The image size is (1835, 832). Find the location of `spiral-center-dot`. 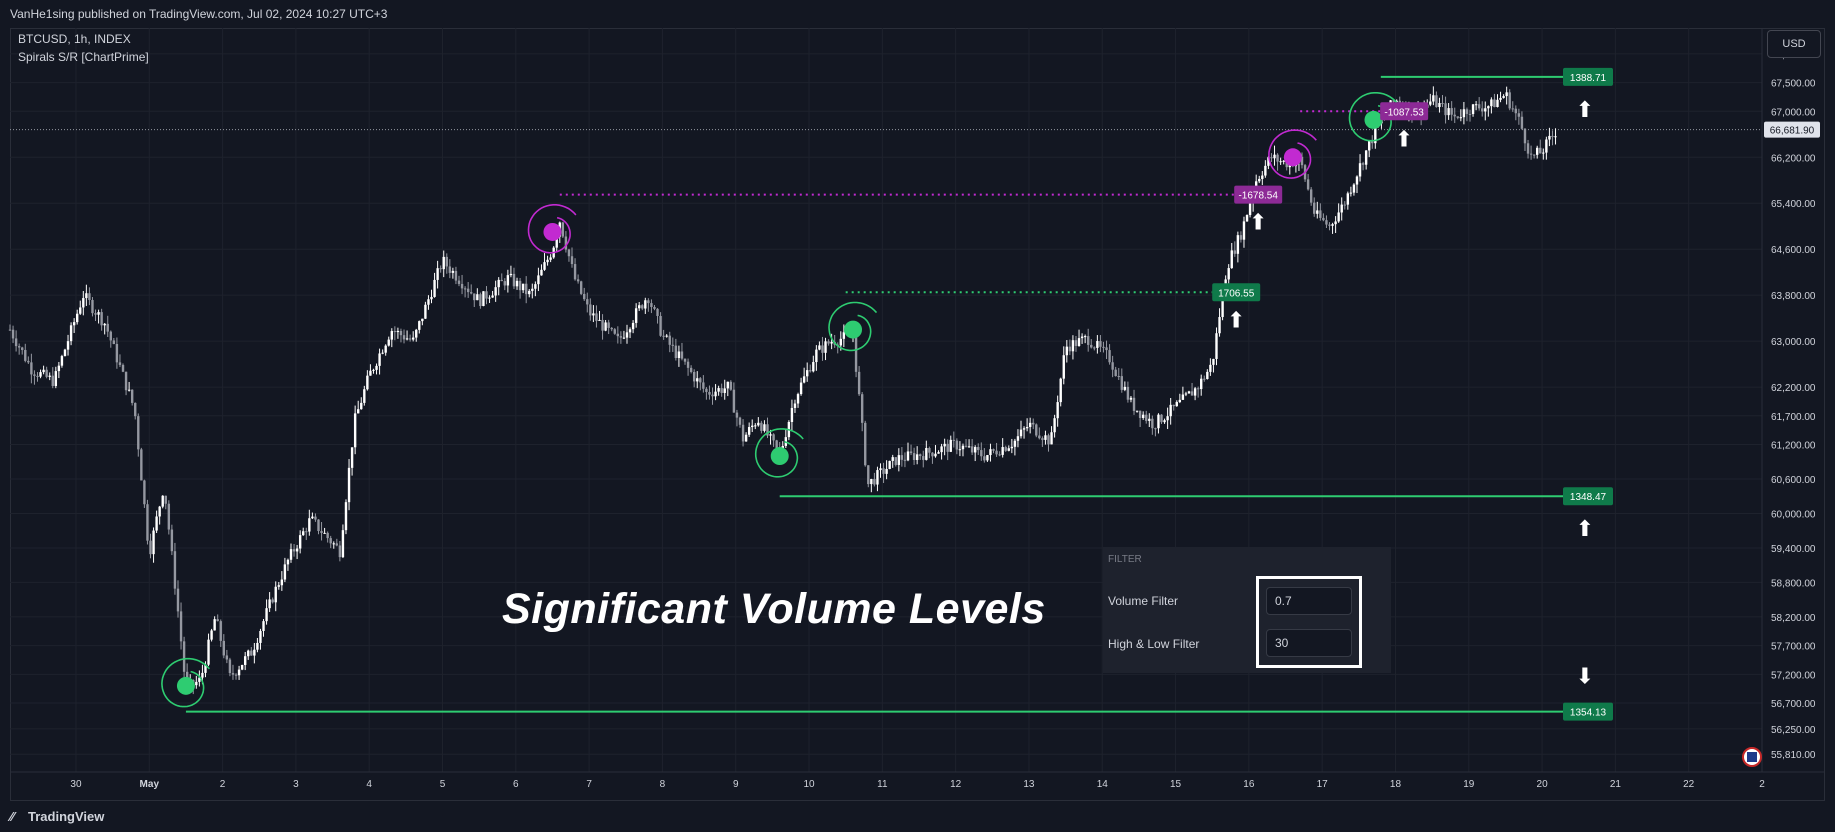

spiral-center-dot is located at coordinates (853, 329).